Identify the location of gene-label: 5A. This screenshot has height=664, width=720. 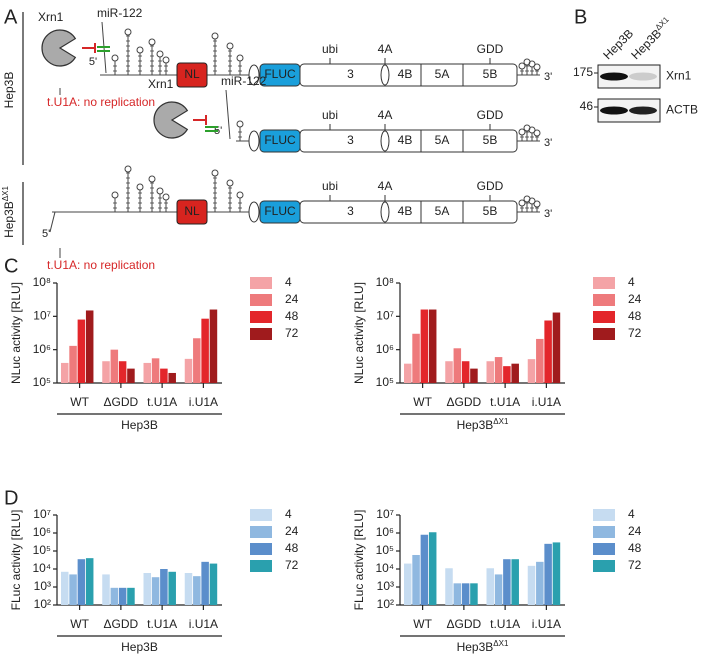
(442, 74).